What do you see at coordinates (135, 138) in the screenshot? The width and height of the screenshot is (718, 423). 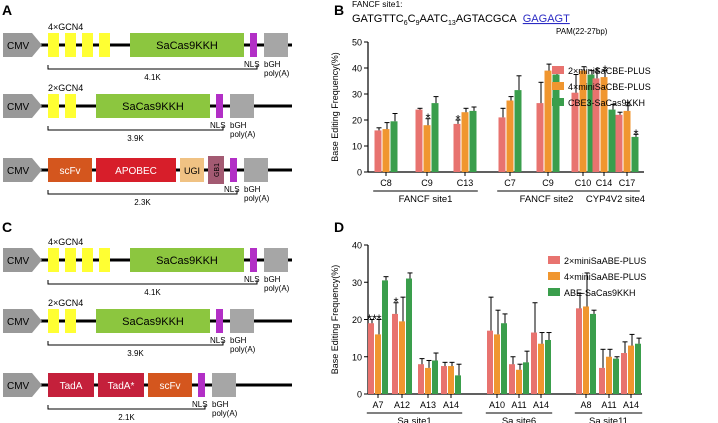 I see `construct-a-2-size-label: 3.9K` at bounding box center [135, 138].